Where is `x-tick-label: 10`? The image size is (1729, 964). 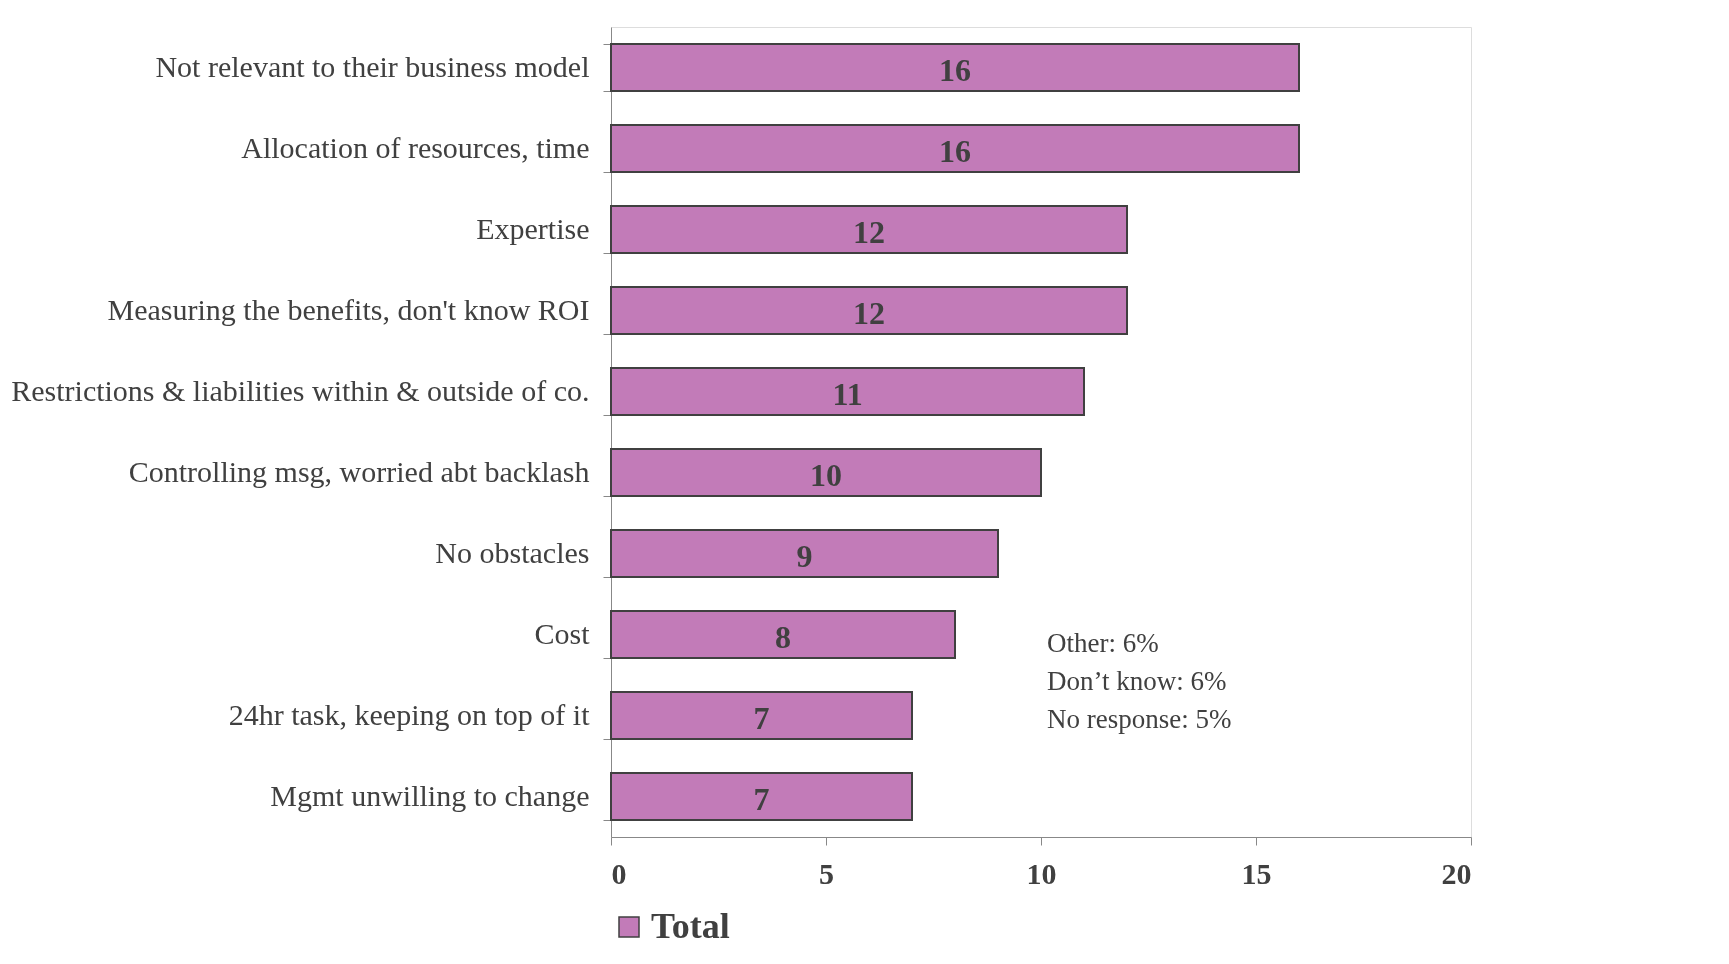 x-tick-label: 10 is located at coordinates (1041, 873).